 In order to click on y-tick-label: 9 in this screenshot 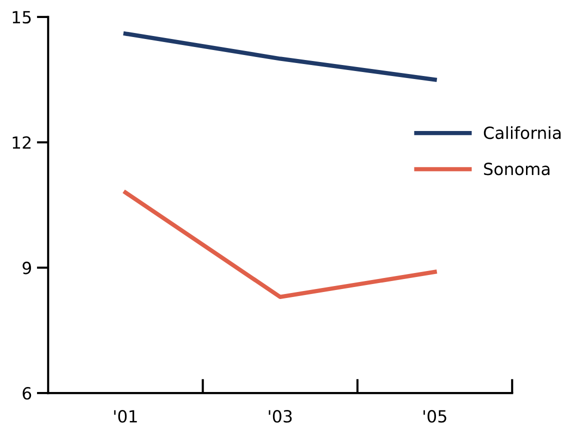, I will do `click(26, 268)`.